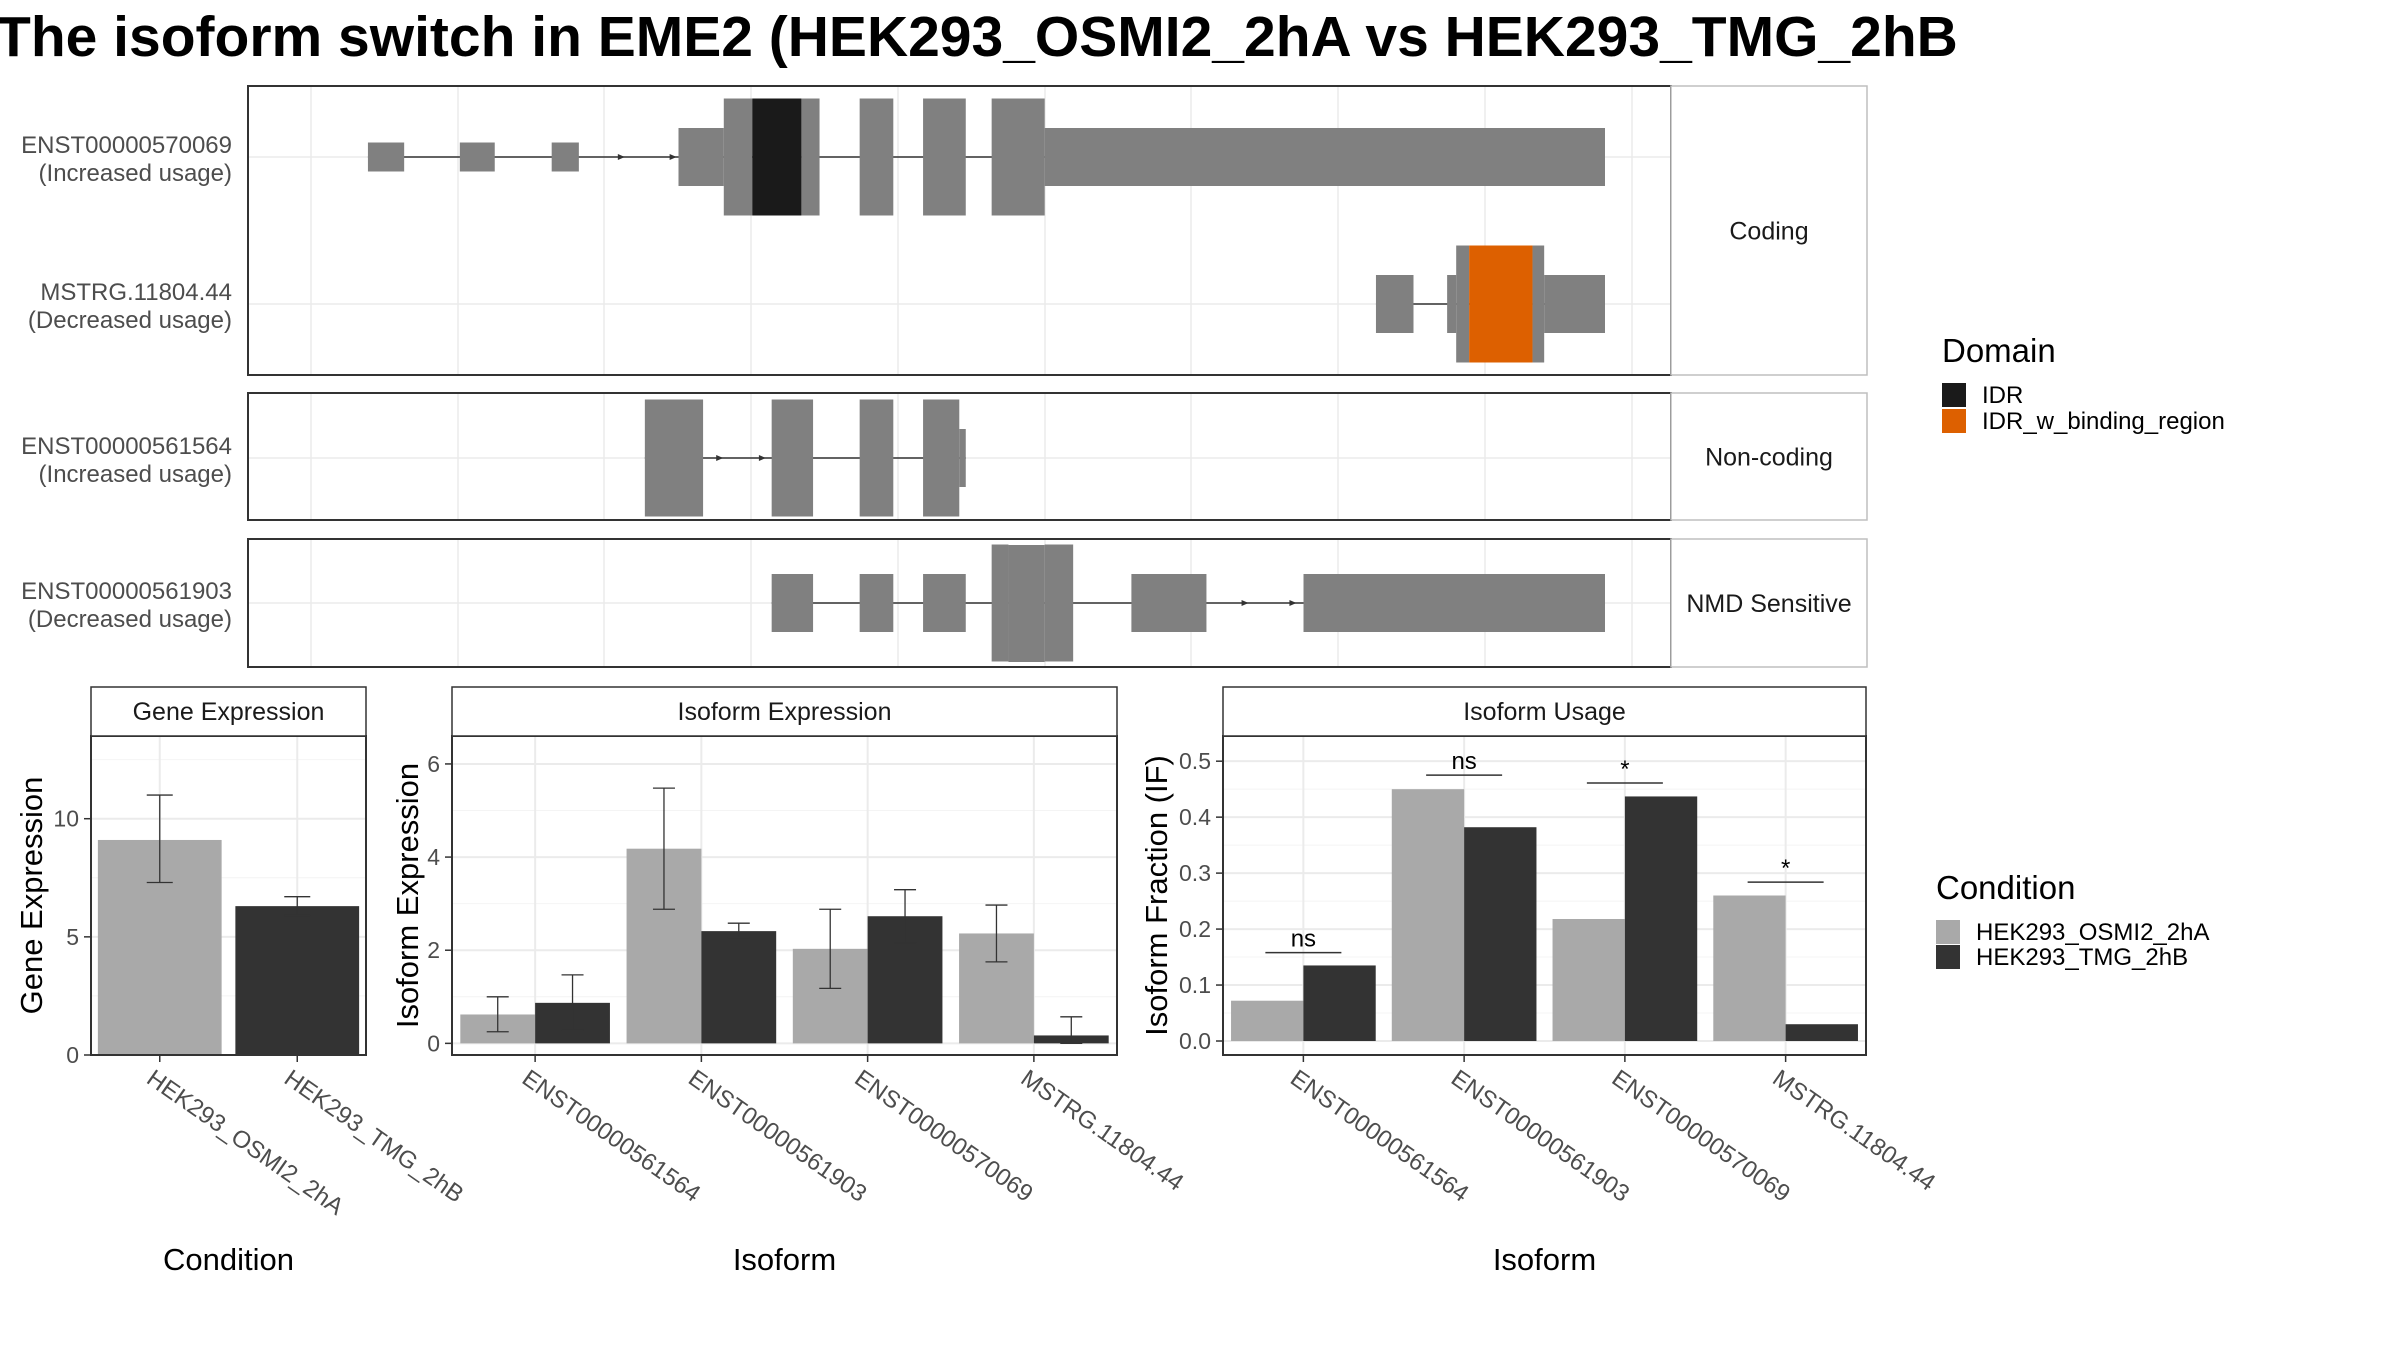 This screenshot has width=2400, height=1350. I want to click on y-tick-label: 10, so click(66, 819).